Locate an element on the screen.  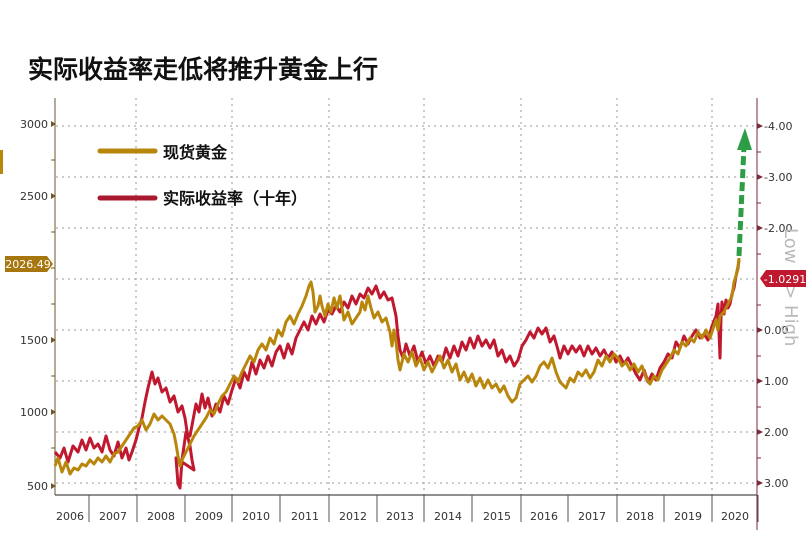
right-tick-2: 2.00 is located at coordinates (776, 432).